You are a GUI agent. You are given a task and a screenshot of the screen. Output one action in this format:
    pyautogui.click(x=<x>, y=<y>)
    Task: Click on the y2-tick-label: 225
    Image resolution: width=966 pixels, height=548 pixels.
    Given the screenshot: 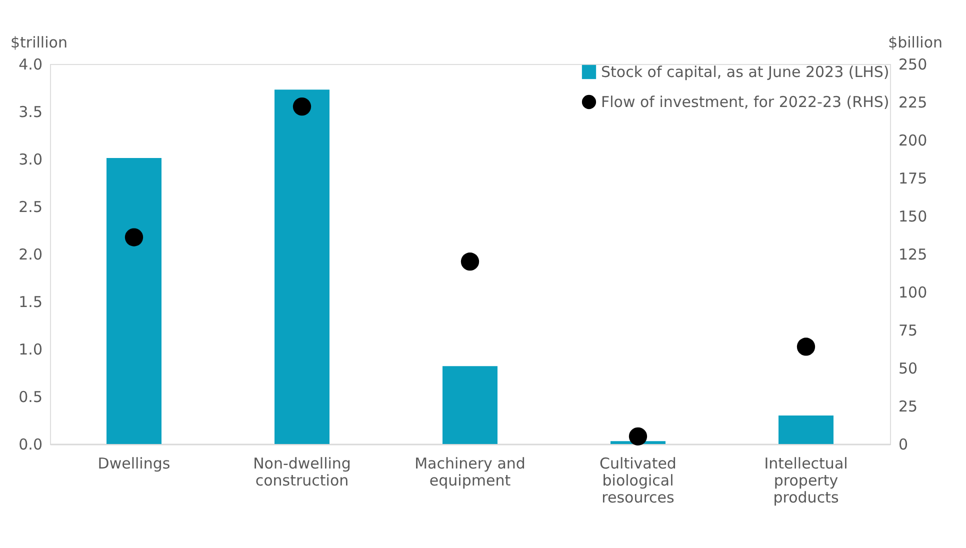 What is the action you would take?
    pyautogui.click(x=913, y=103)
    